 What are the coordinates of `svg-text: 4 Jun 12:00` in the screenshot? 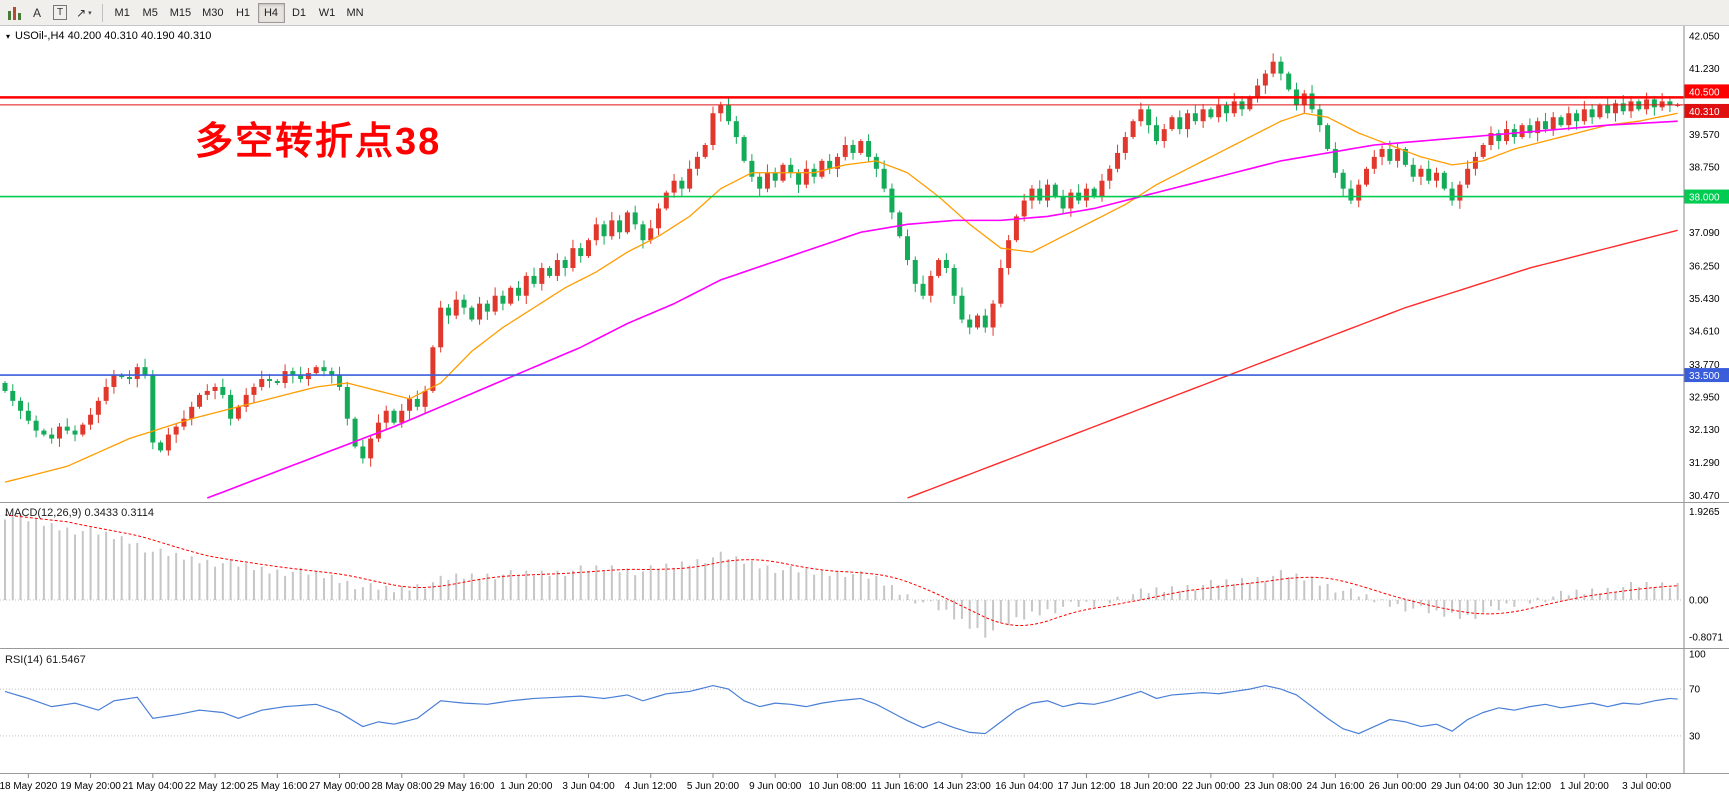 It's located at (651, 786).